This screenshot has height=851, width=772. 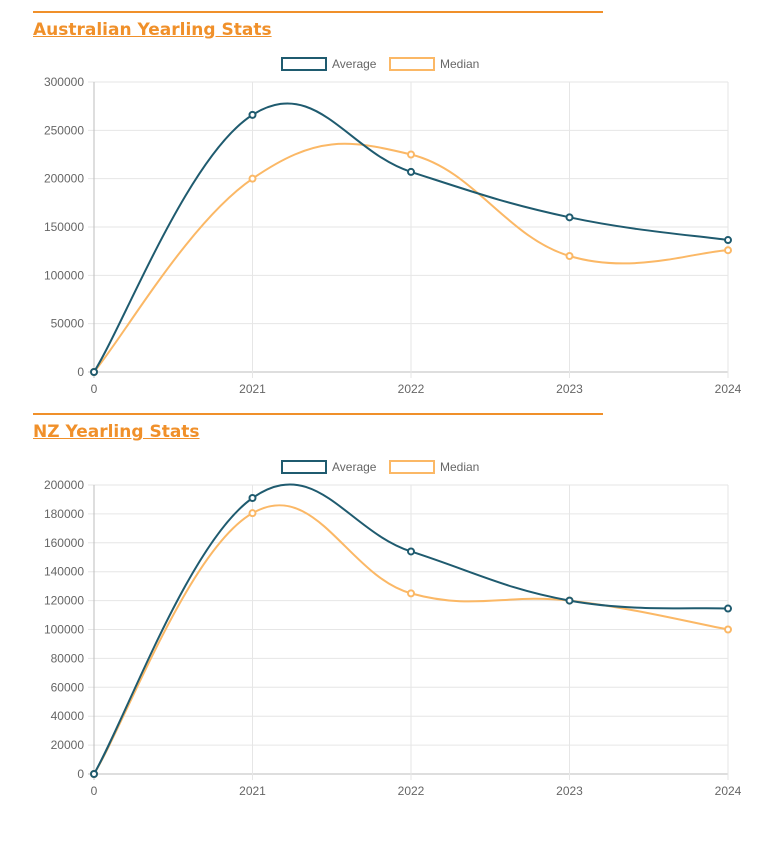 What do you see at coordinates (116, 432) in the screenshot?
I see `nz-stats-heading: NZ Yearling Stats` at bounding box center [116, 432].